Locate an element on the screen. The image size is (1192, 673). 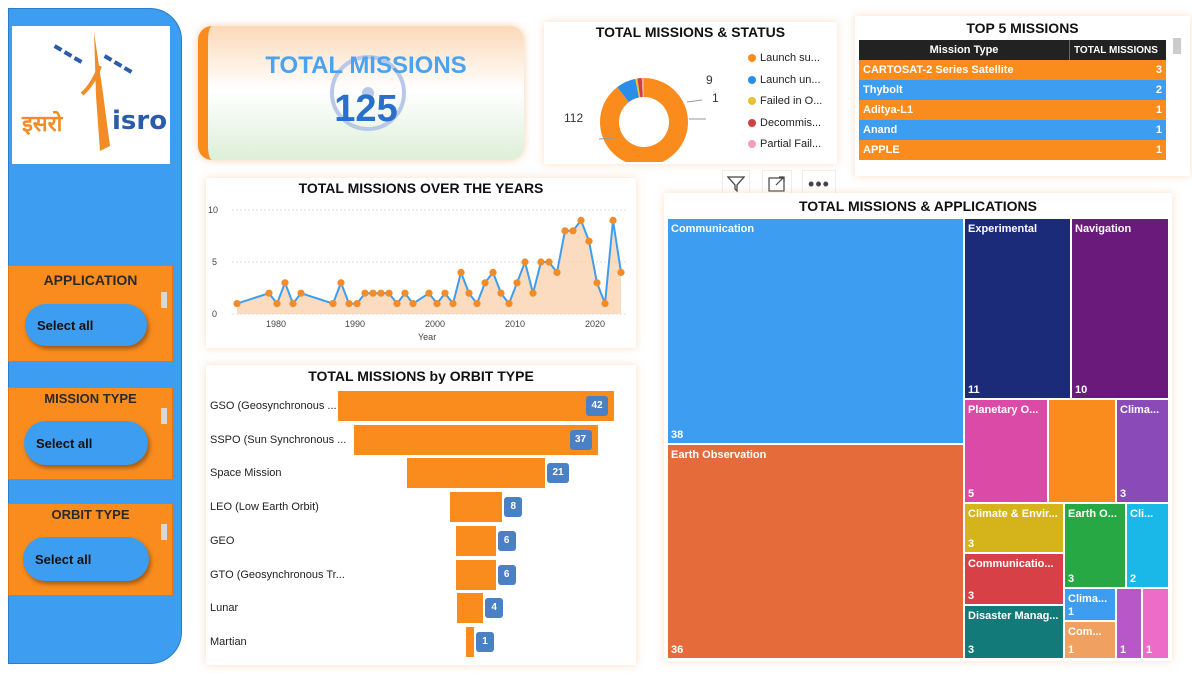
treemap-tile: Disaster Manag... 3 is located at coordinates (1014, 632).